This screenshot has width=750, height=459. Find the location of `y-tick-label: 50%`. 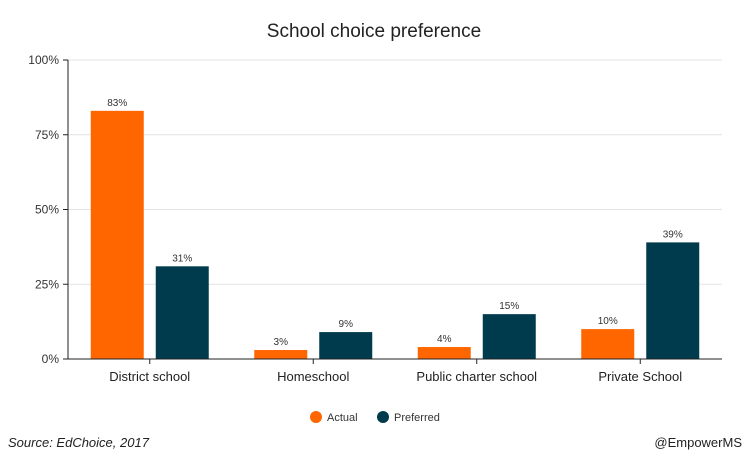

y-tick-label: 50% is located at coordinates (47, 210).